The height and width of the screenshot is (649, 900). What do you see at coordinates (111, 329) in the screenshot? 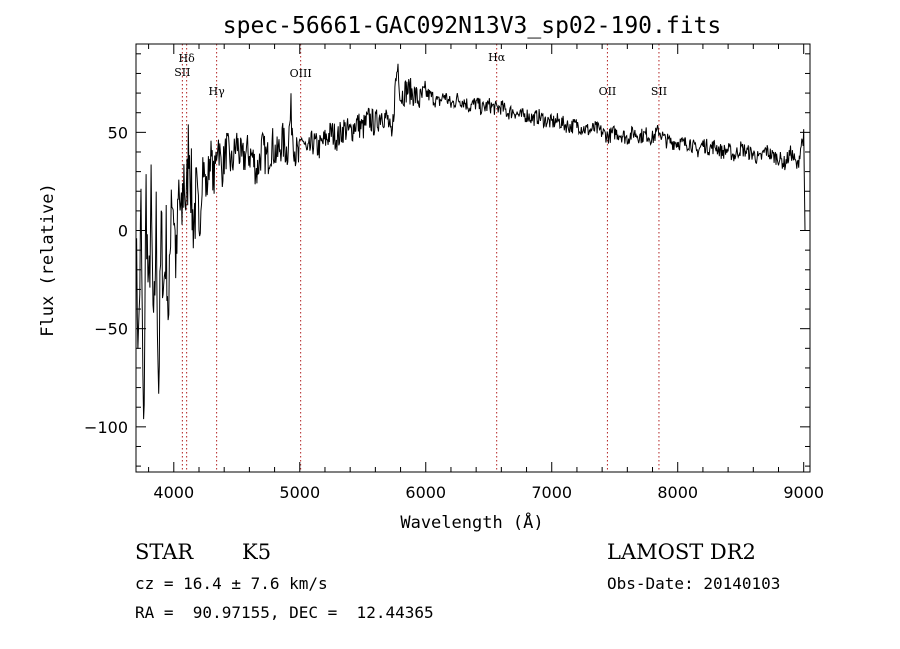
I see `y-tick-label: −50` at bounding box center [111, 329].